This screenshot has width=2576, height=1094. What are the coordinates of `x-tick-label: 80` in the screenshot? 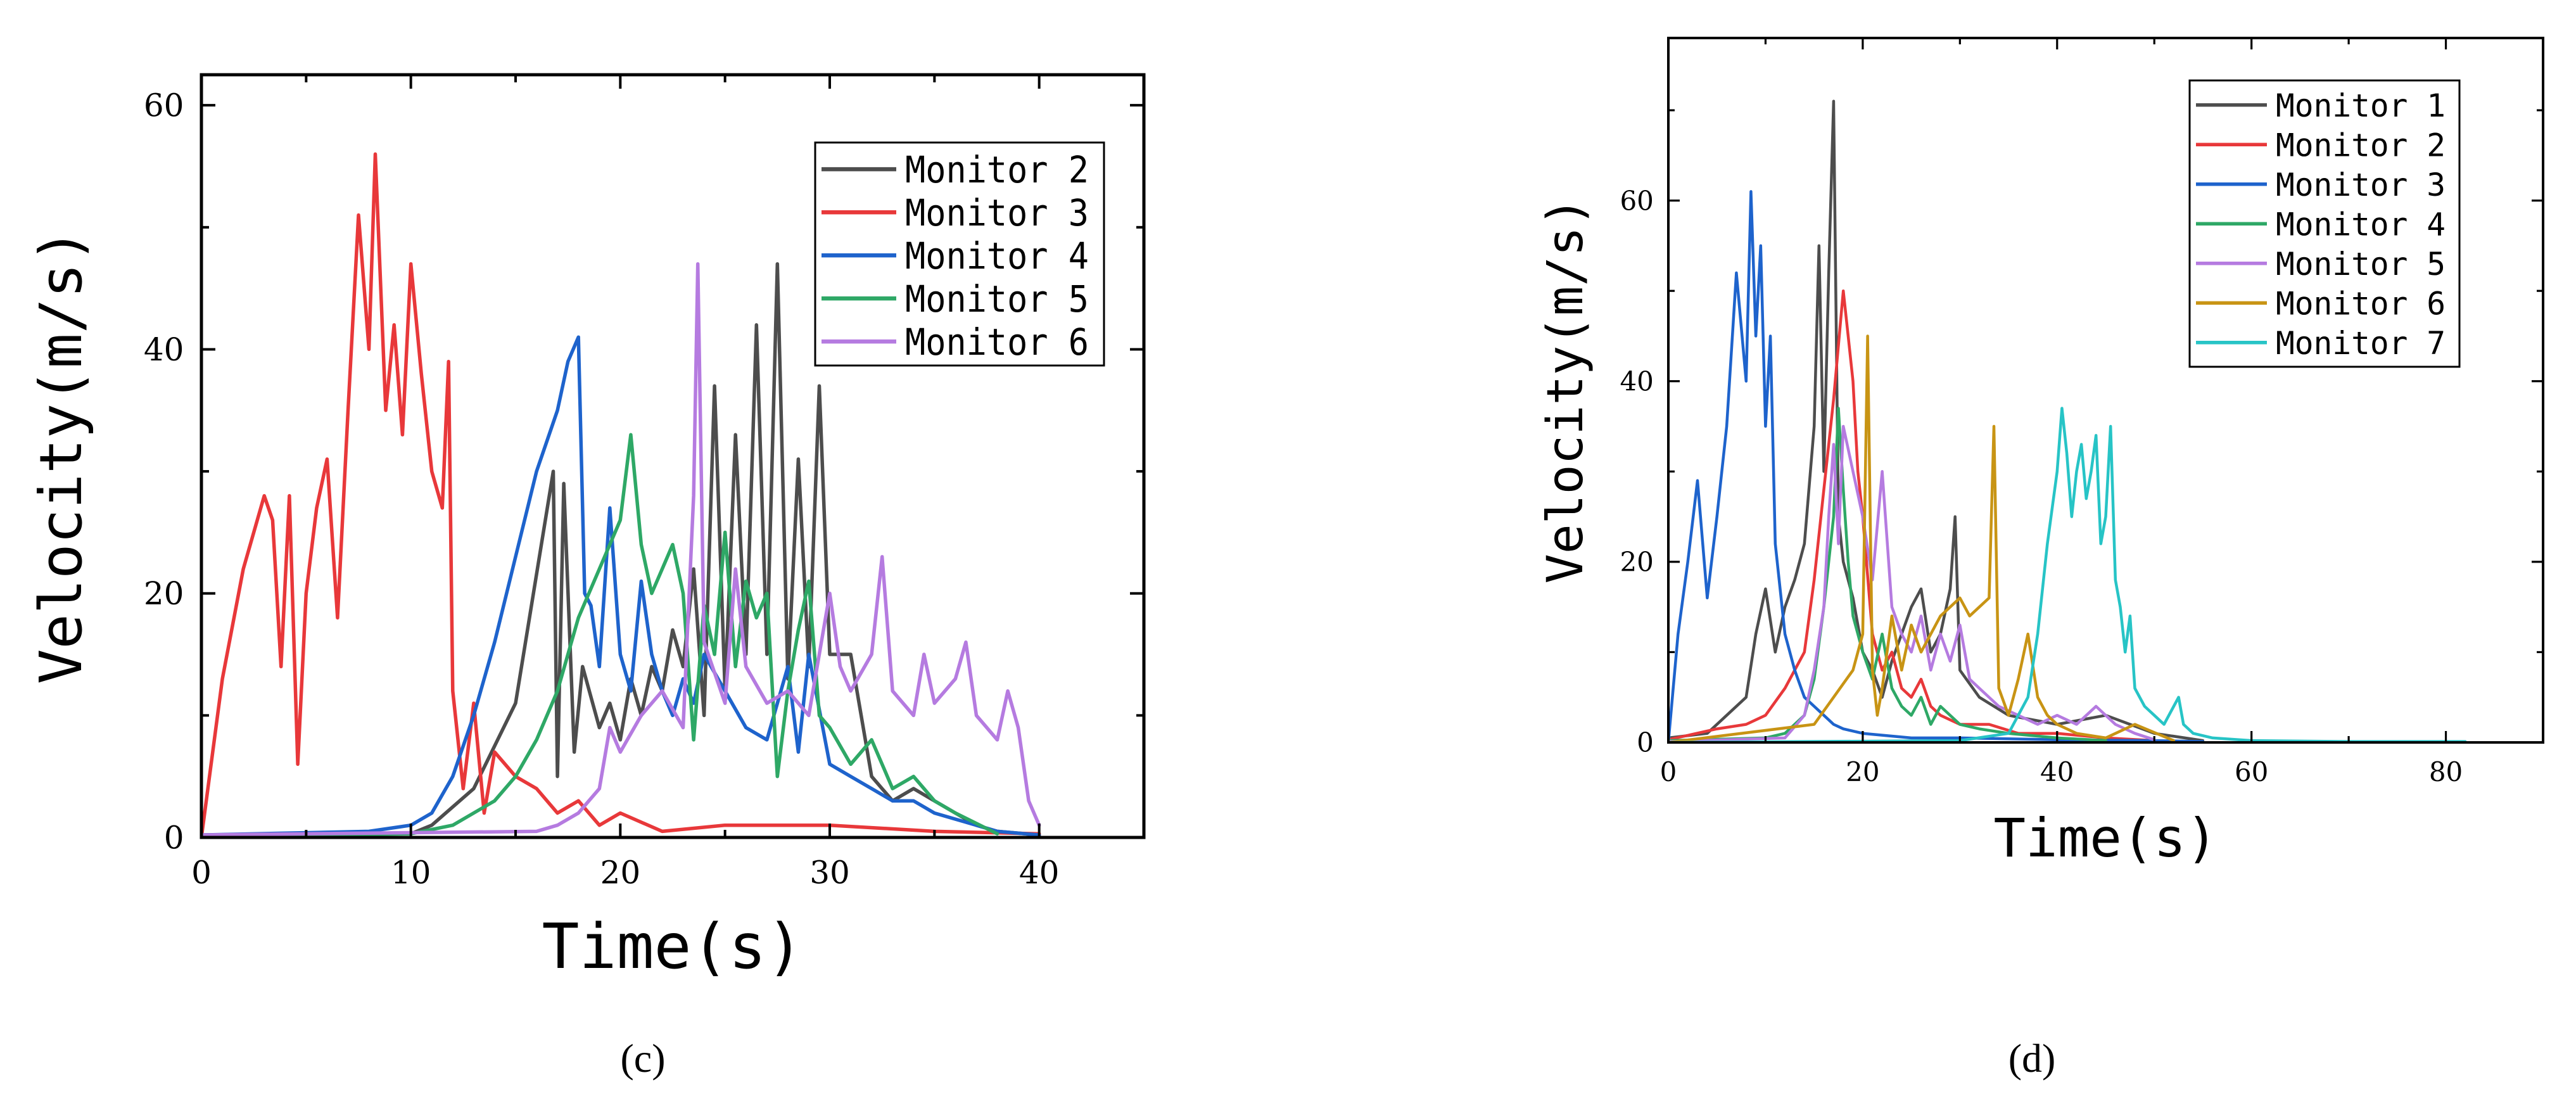 It's located at (2446, 771).